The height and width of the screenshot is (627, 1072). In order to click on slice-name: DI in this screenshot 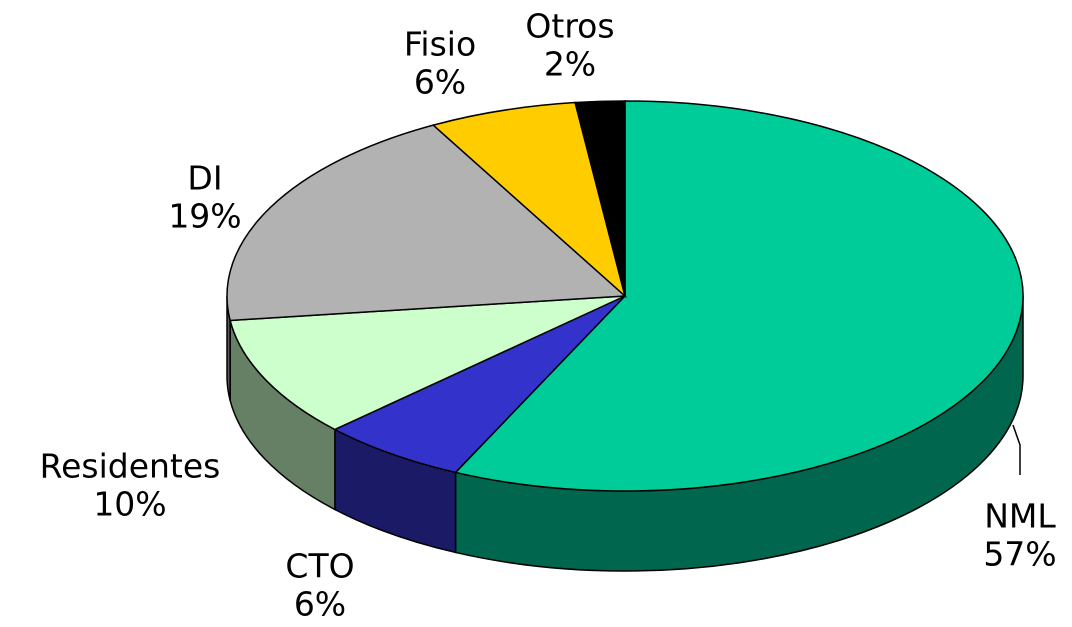, I will do `click(204, 178)`.